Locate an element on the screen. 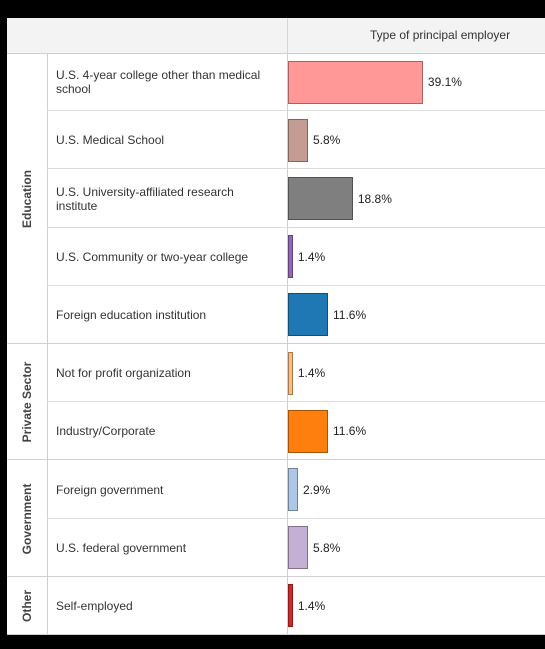 The image size is (545, 649). group-label: Education is located at coordinates (27, 198).